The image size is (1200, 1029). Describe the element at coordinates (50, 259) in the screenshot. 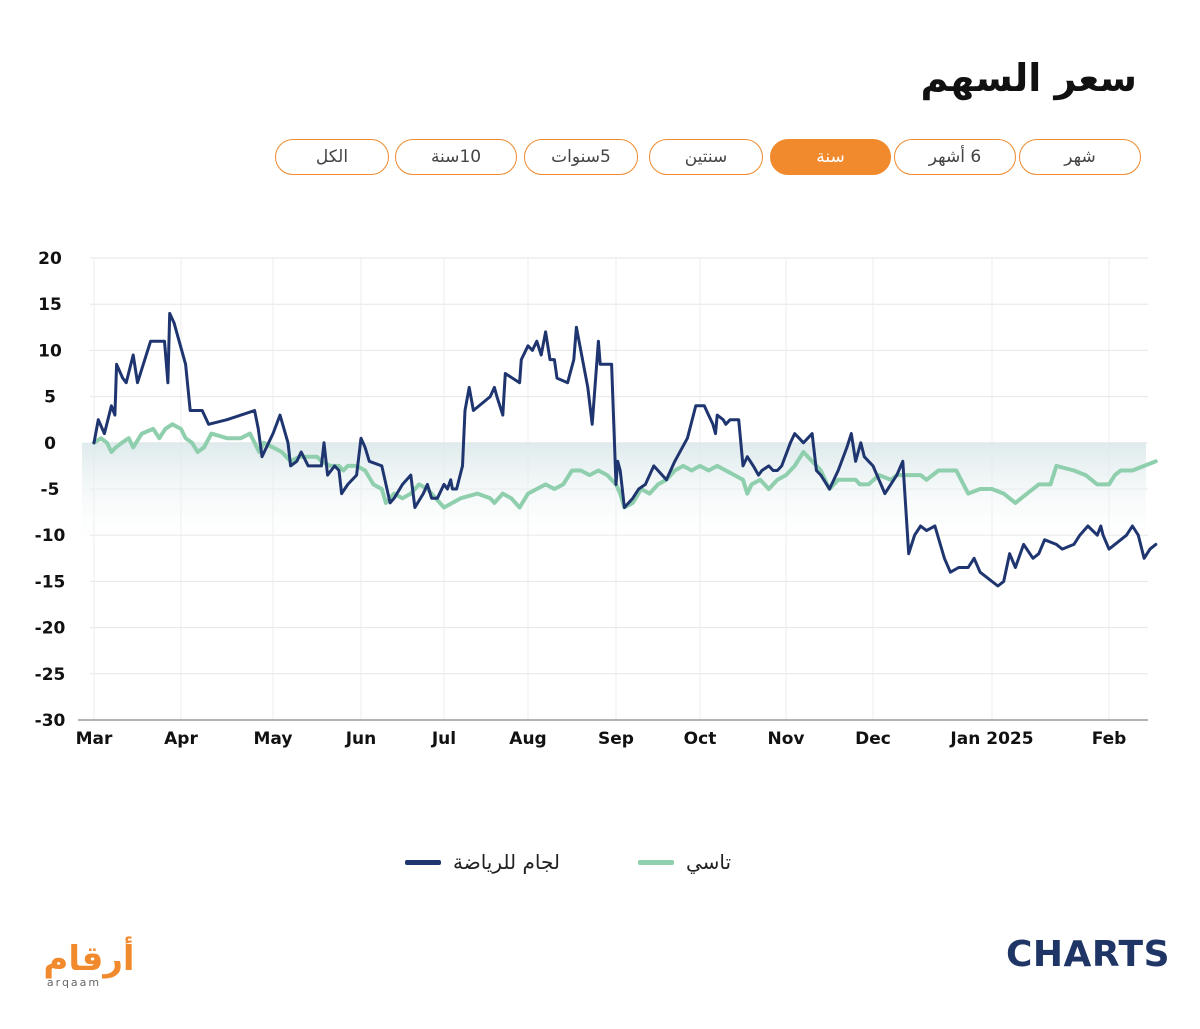

I see `y-tick-label: 20` at that location.